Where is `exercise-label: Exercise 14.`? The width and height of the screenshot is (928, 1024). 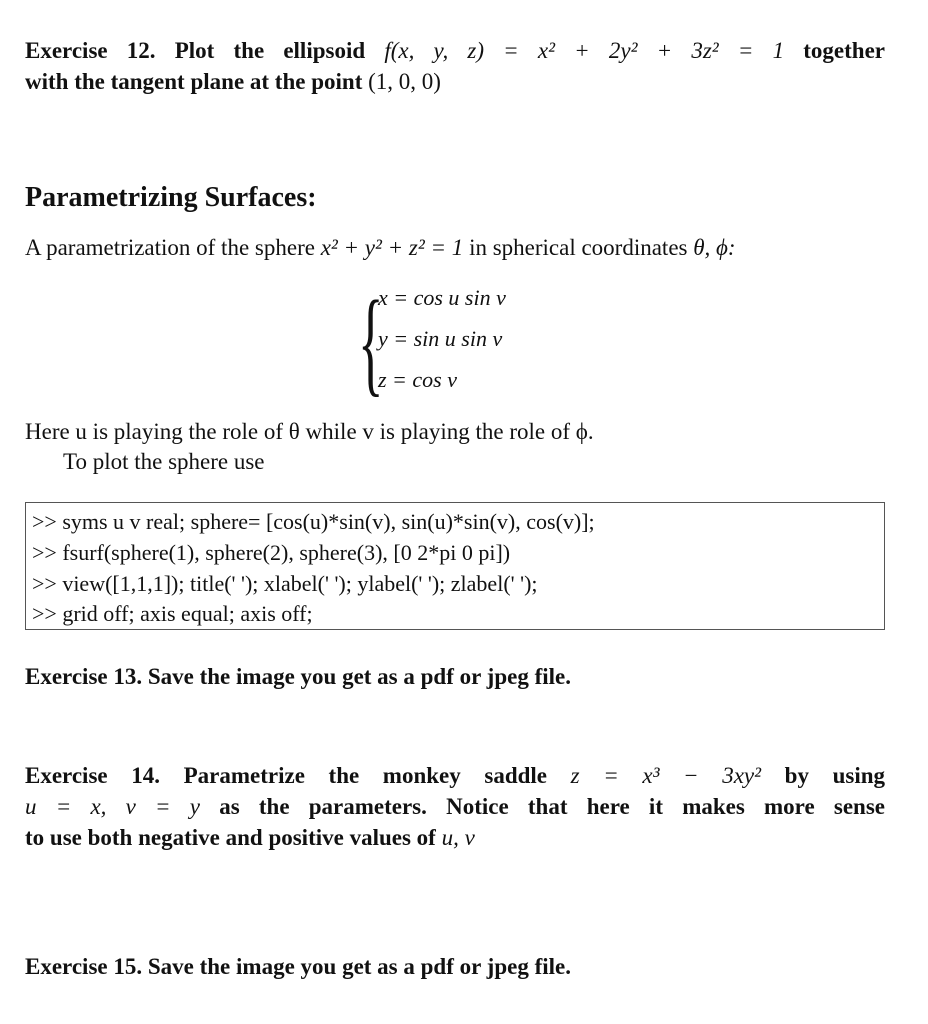 exercise-label: Exercise 14. is located at coordinates (92, 775).